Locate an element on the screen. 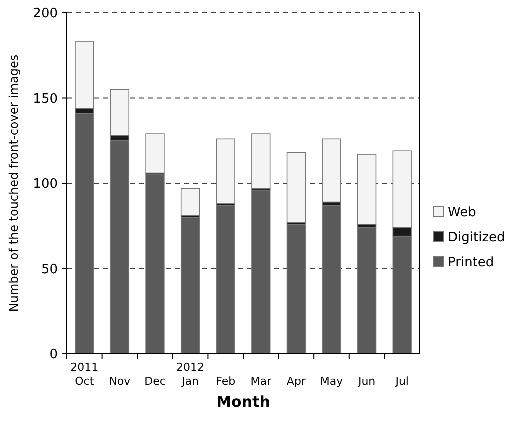 Image resolution: width=509 pixels, height=427 pixels. y-axis-title: Number of the touched front-cover images is located at coordinates (14, 183).